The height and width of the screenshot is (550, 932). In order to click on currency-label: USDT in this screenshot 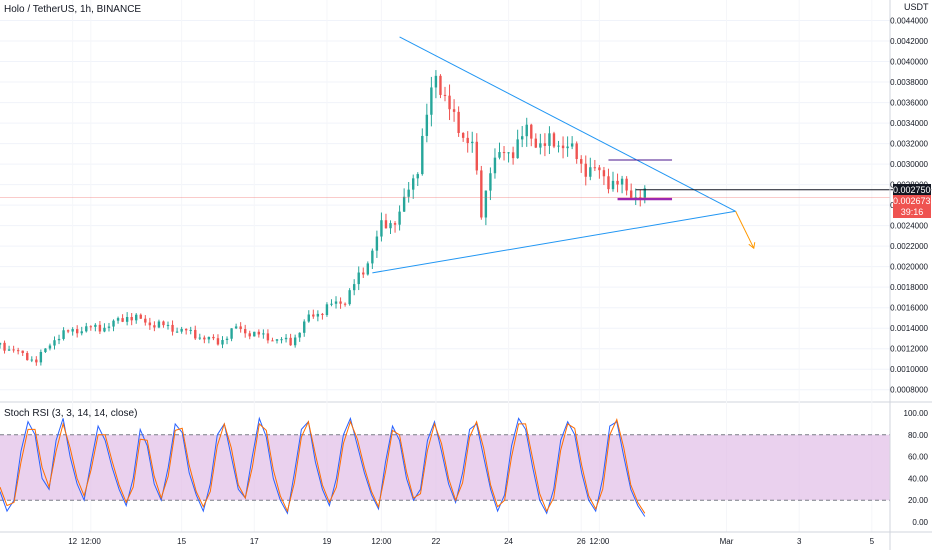, I will do `click(916, 7)`.